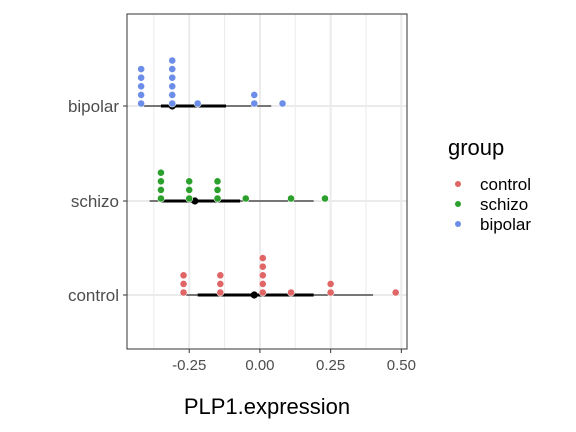 This screenshot has width=576, height=432. What do you see at coordinates (95, 201) in the screenshot?
I see `y-tick-label: schizo` at bounding box center [95, 201].